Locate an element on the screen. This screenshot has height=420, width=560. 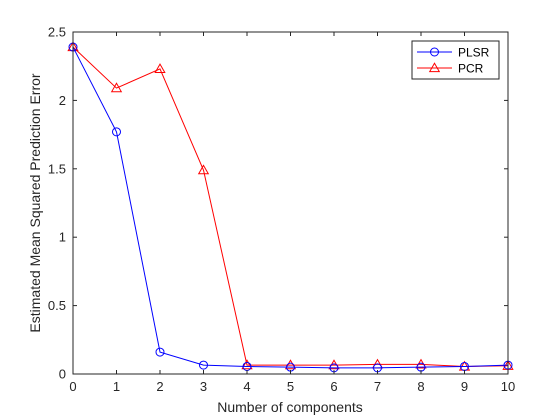
legend-box is located at coordinates (455, 60).